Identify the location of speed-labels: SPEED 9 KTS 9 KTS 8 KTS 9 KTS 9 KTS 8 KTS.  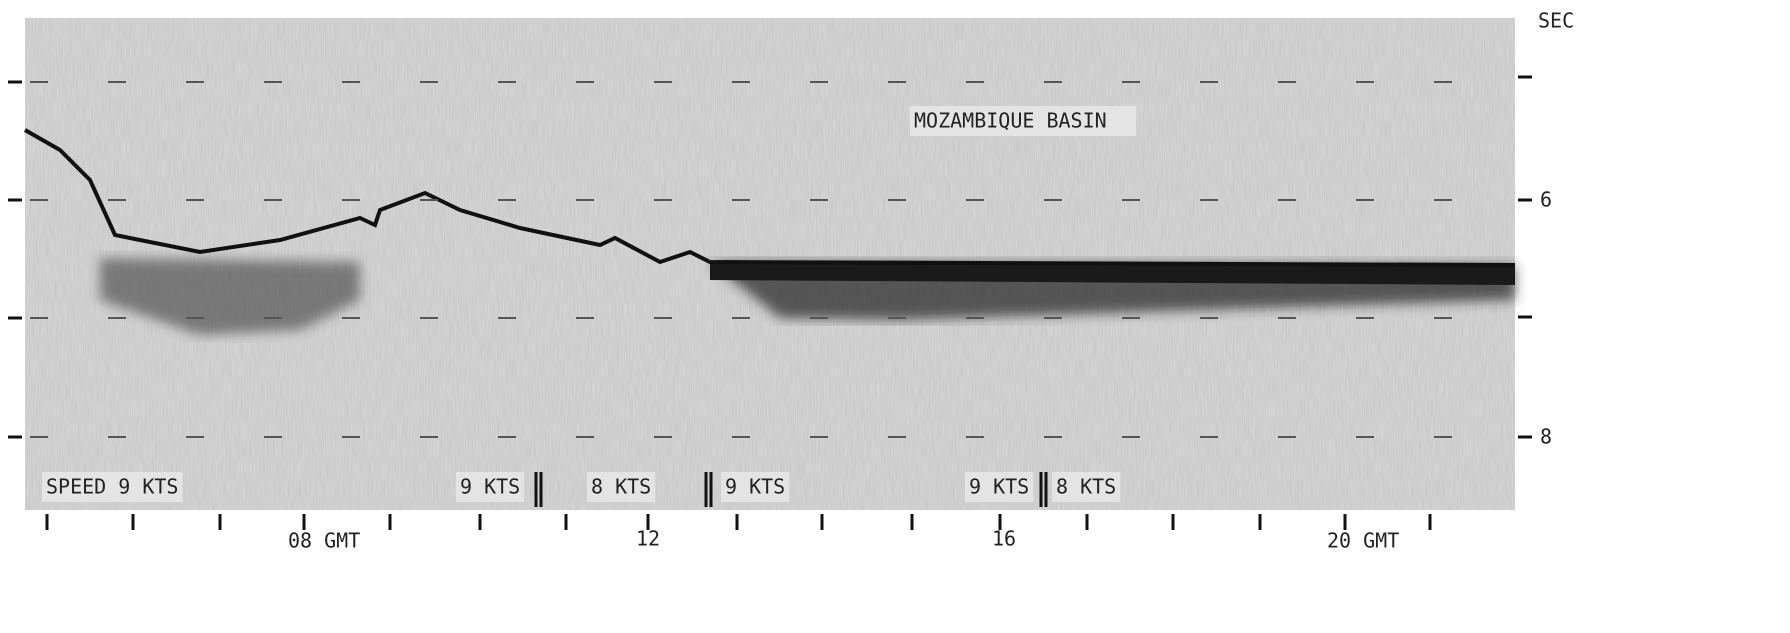
(581, 487).